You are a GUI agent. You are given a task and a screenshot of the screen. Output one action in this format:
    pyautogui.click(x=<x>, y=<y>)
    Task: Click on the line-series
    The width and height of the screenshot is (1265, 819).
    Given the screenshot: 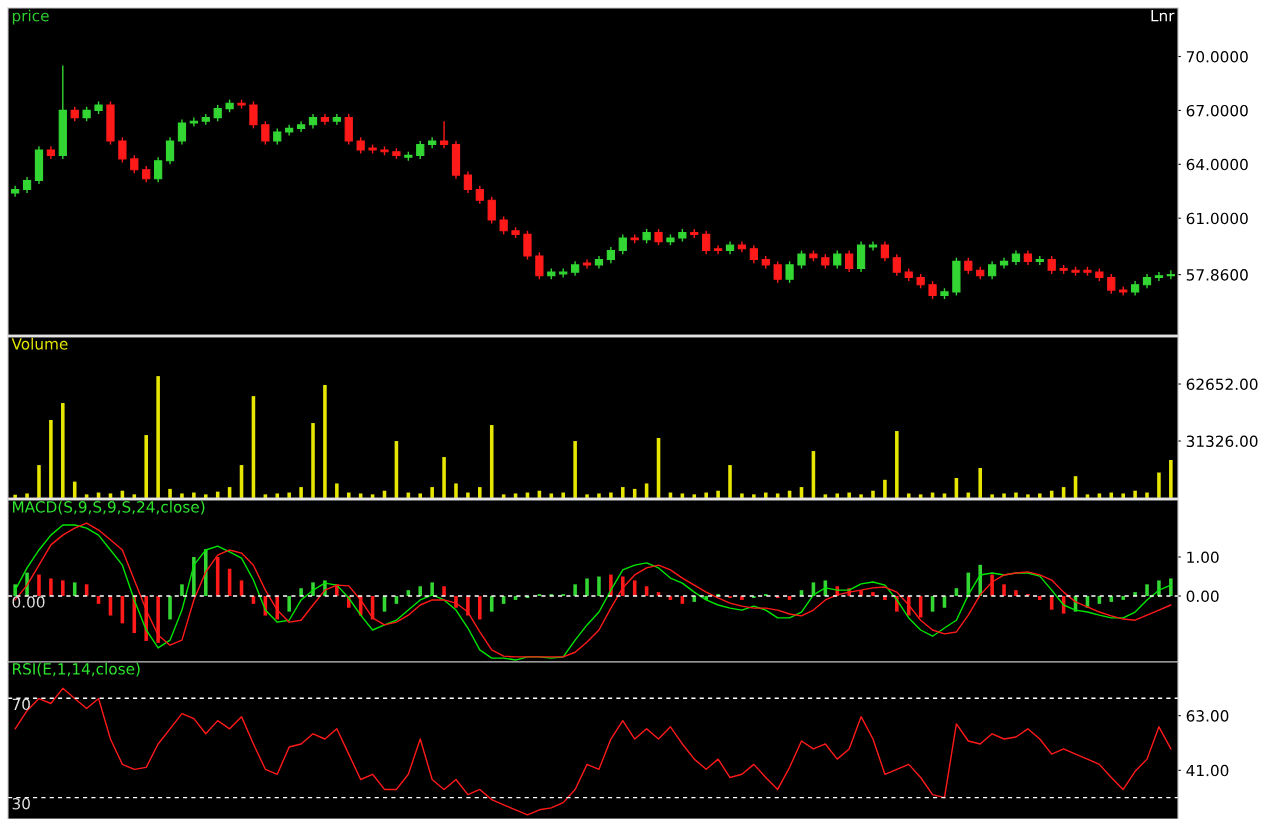 What is the action you would take?
    pyautogui.click(x=593, y=751)
    